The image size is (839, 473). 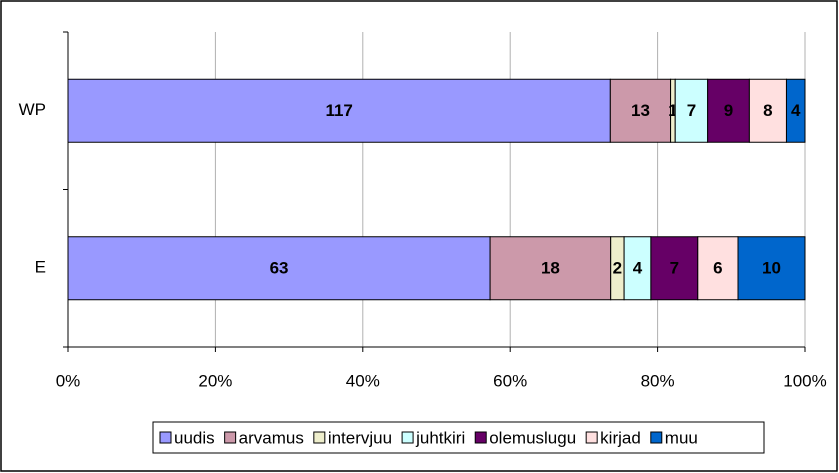 I want to click on data-label: 117, so click(x=338, y=110).